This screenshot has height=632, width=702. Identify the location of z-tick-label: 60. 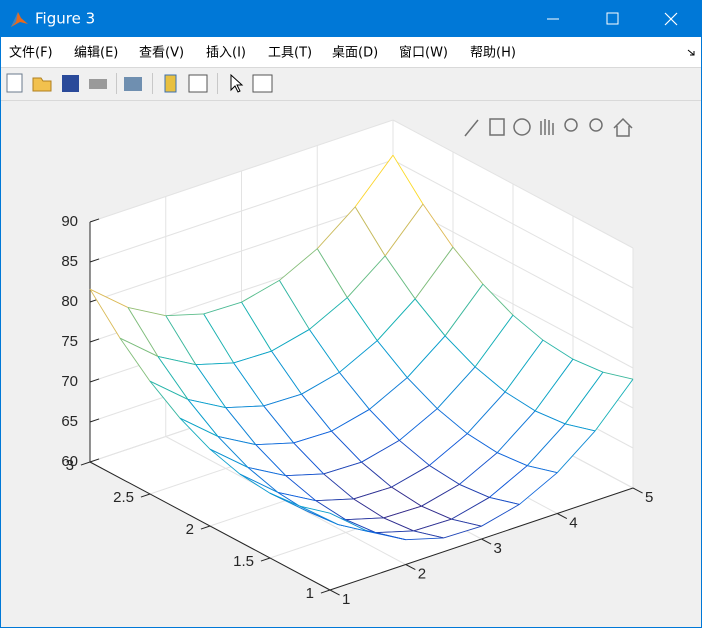
(69, 461).